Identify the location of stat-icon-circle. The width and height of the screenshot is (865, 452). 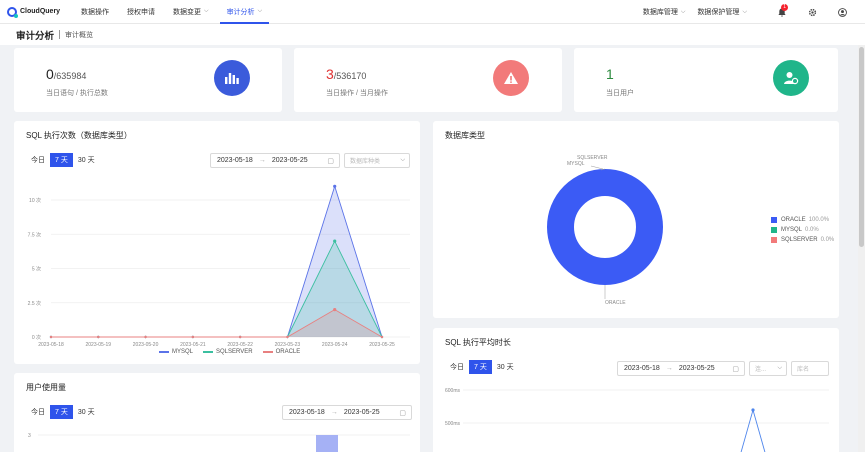
(791, 78).